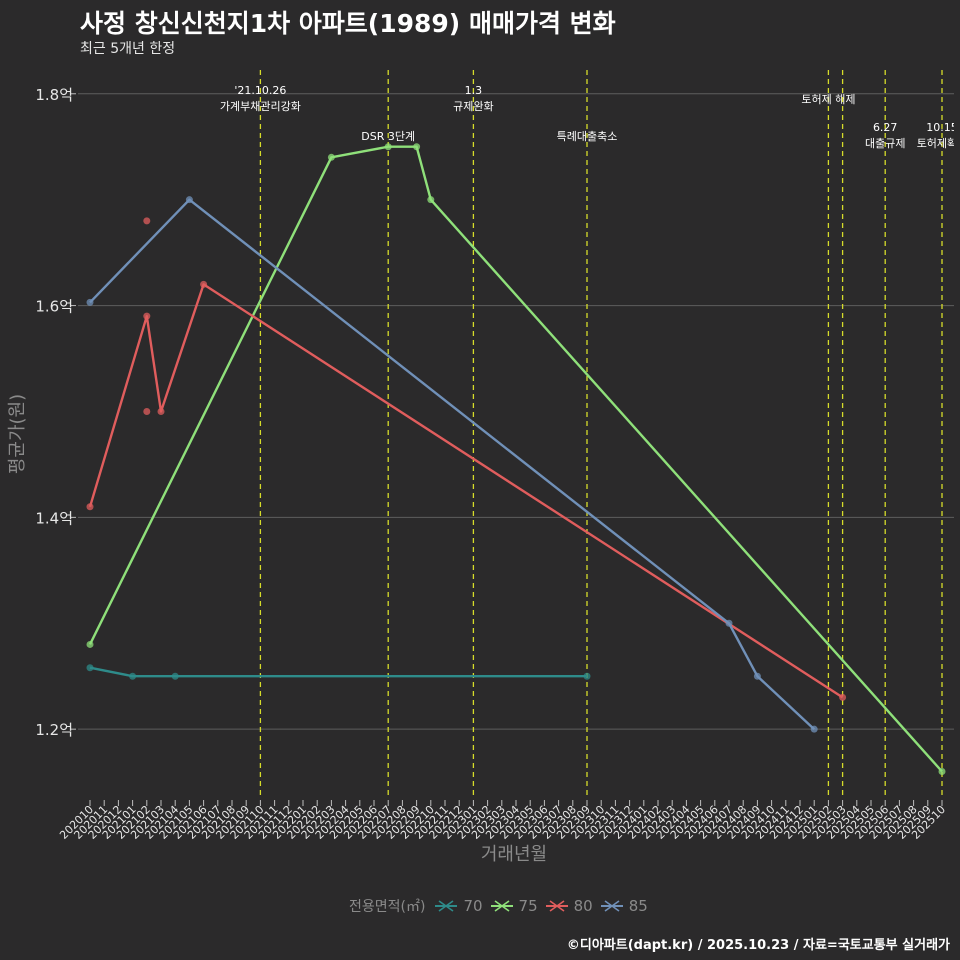  I want to click on legend-item-75: 75, so click(513, 906).